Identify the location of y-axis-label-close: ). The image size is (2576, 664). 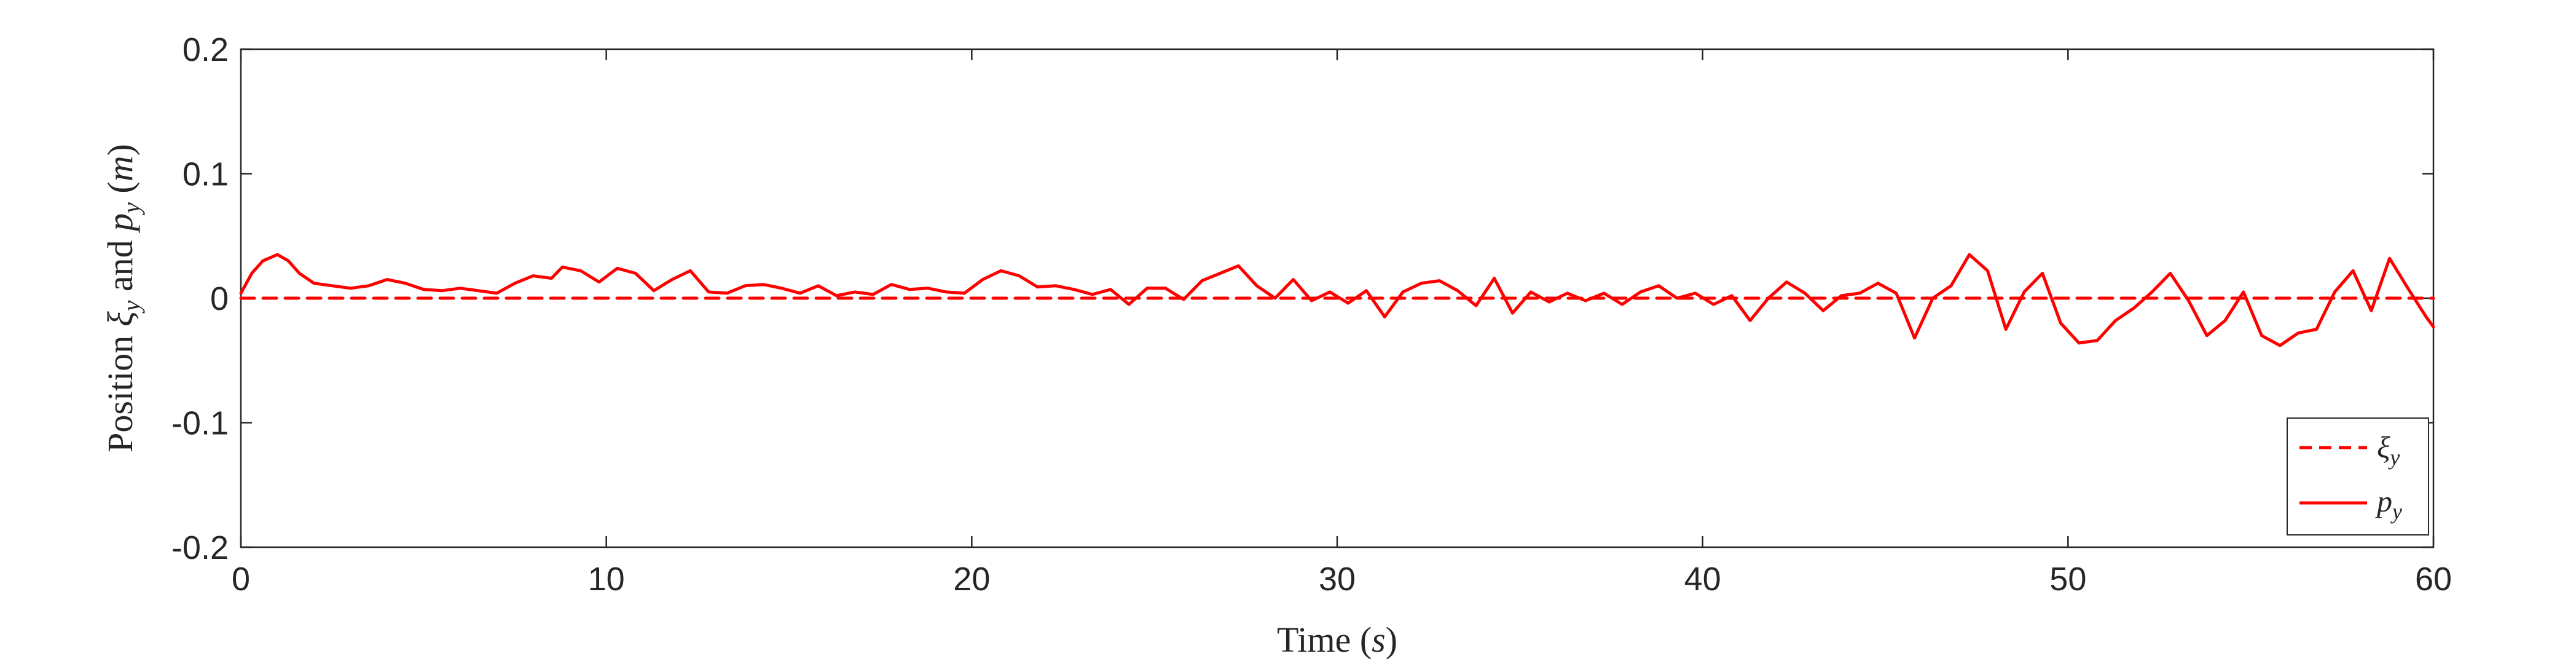
(120, 150).